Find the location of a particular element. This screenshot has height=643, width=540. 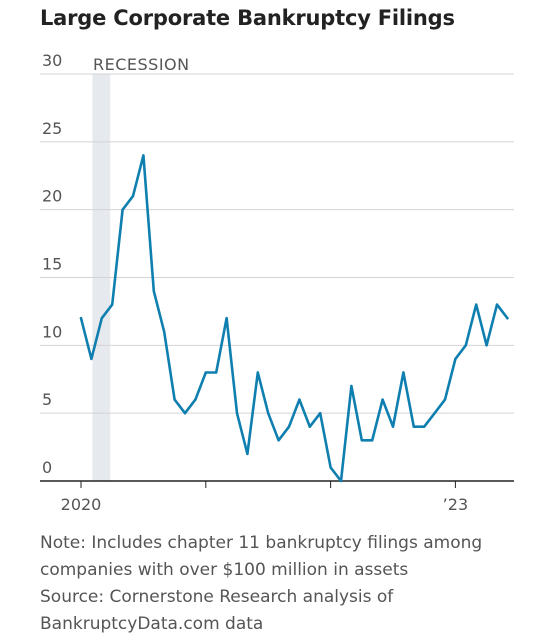

y-tick-label: 10 is located at coordinates (52, 331).